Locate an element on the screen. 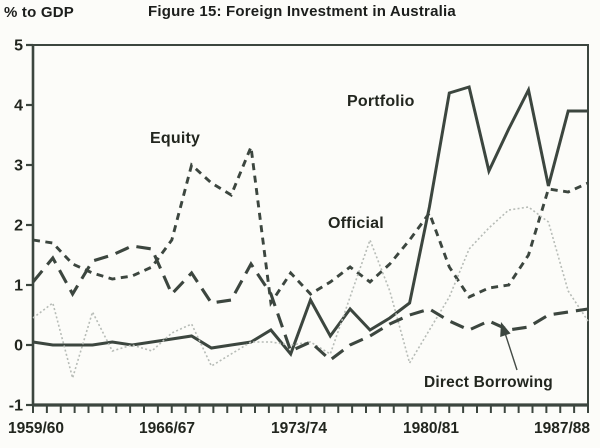  direct-borrowing-arrowhead is located at coordinates (505, 329).